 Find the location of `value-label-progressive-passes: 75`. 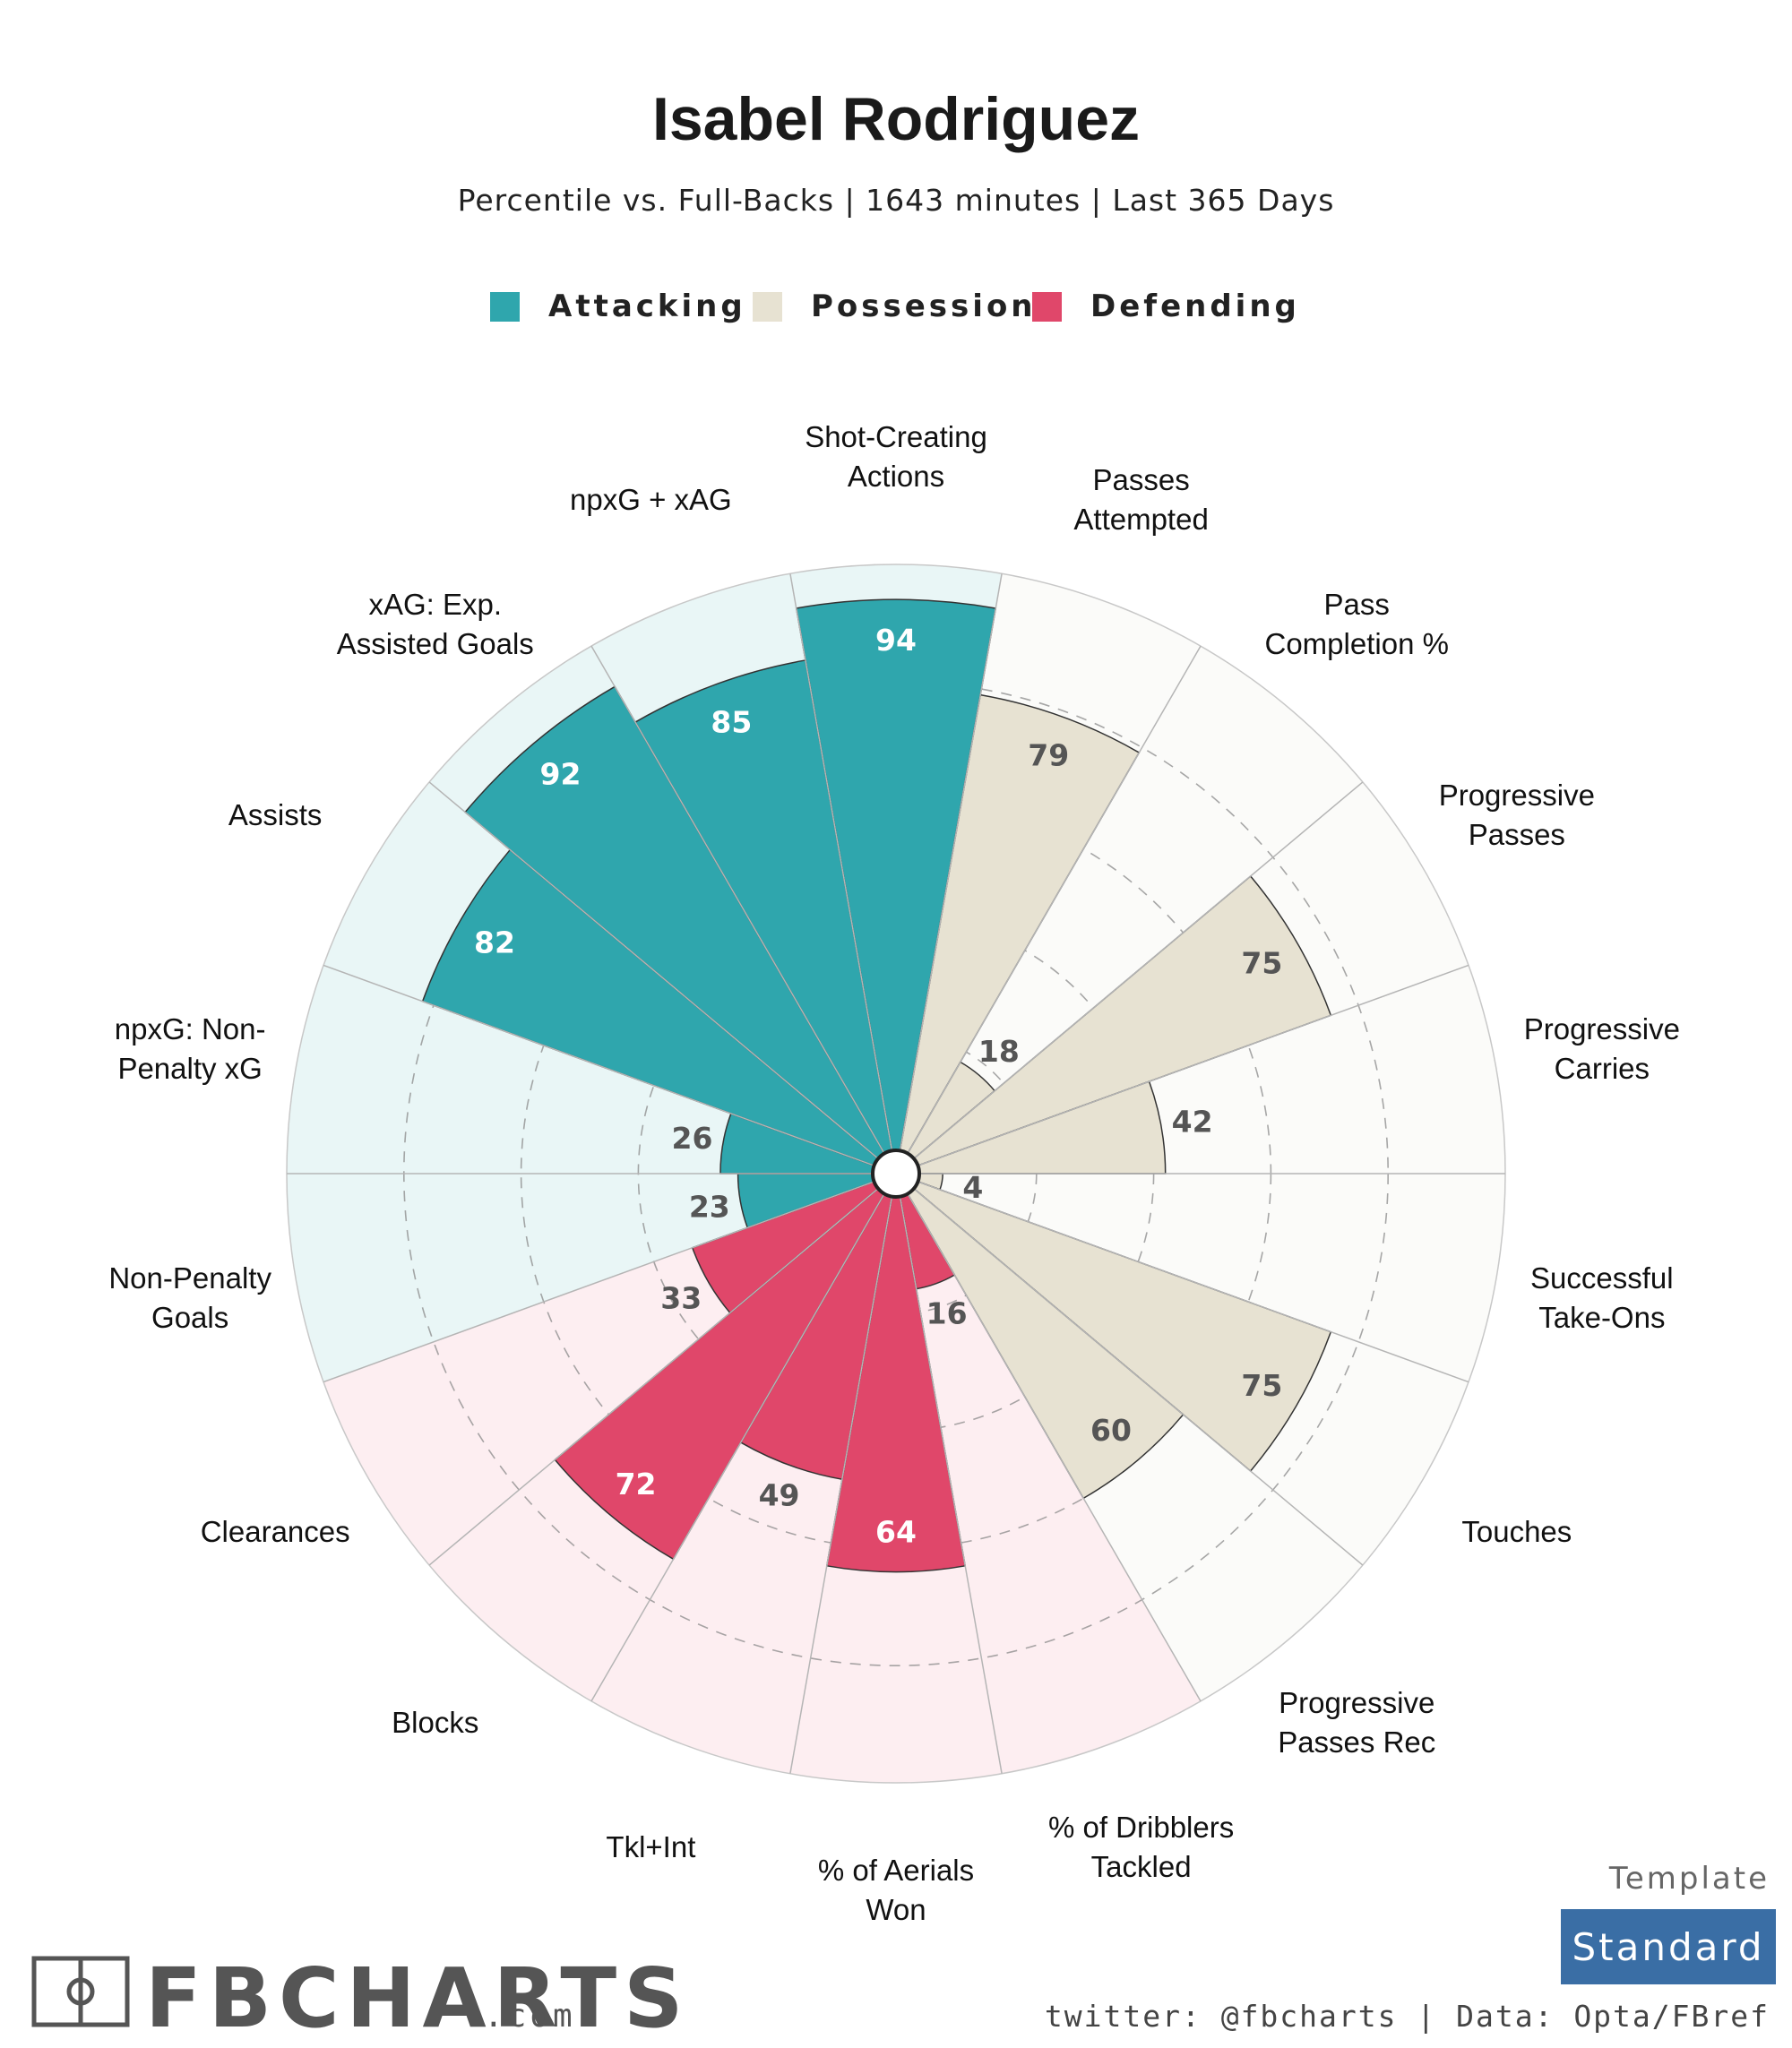

value-label-progressive-passes: 75 is located at coordinates (1261, 962).